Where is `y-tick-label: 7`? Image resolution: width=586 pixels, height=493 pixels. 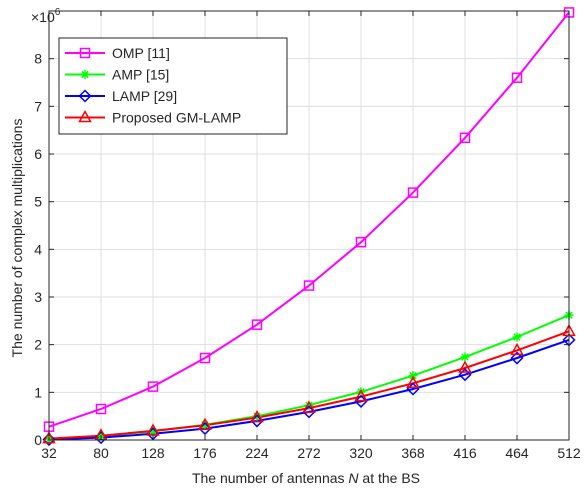 y-tick-label: 7 is located at coordinates (38, 106).